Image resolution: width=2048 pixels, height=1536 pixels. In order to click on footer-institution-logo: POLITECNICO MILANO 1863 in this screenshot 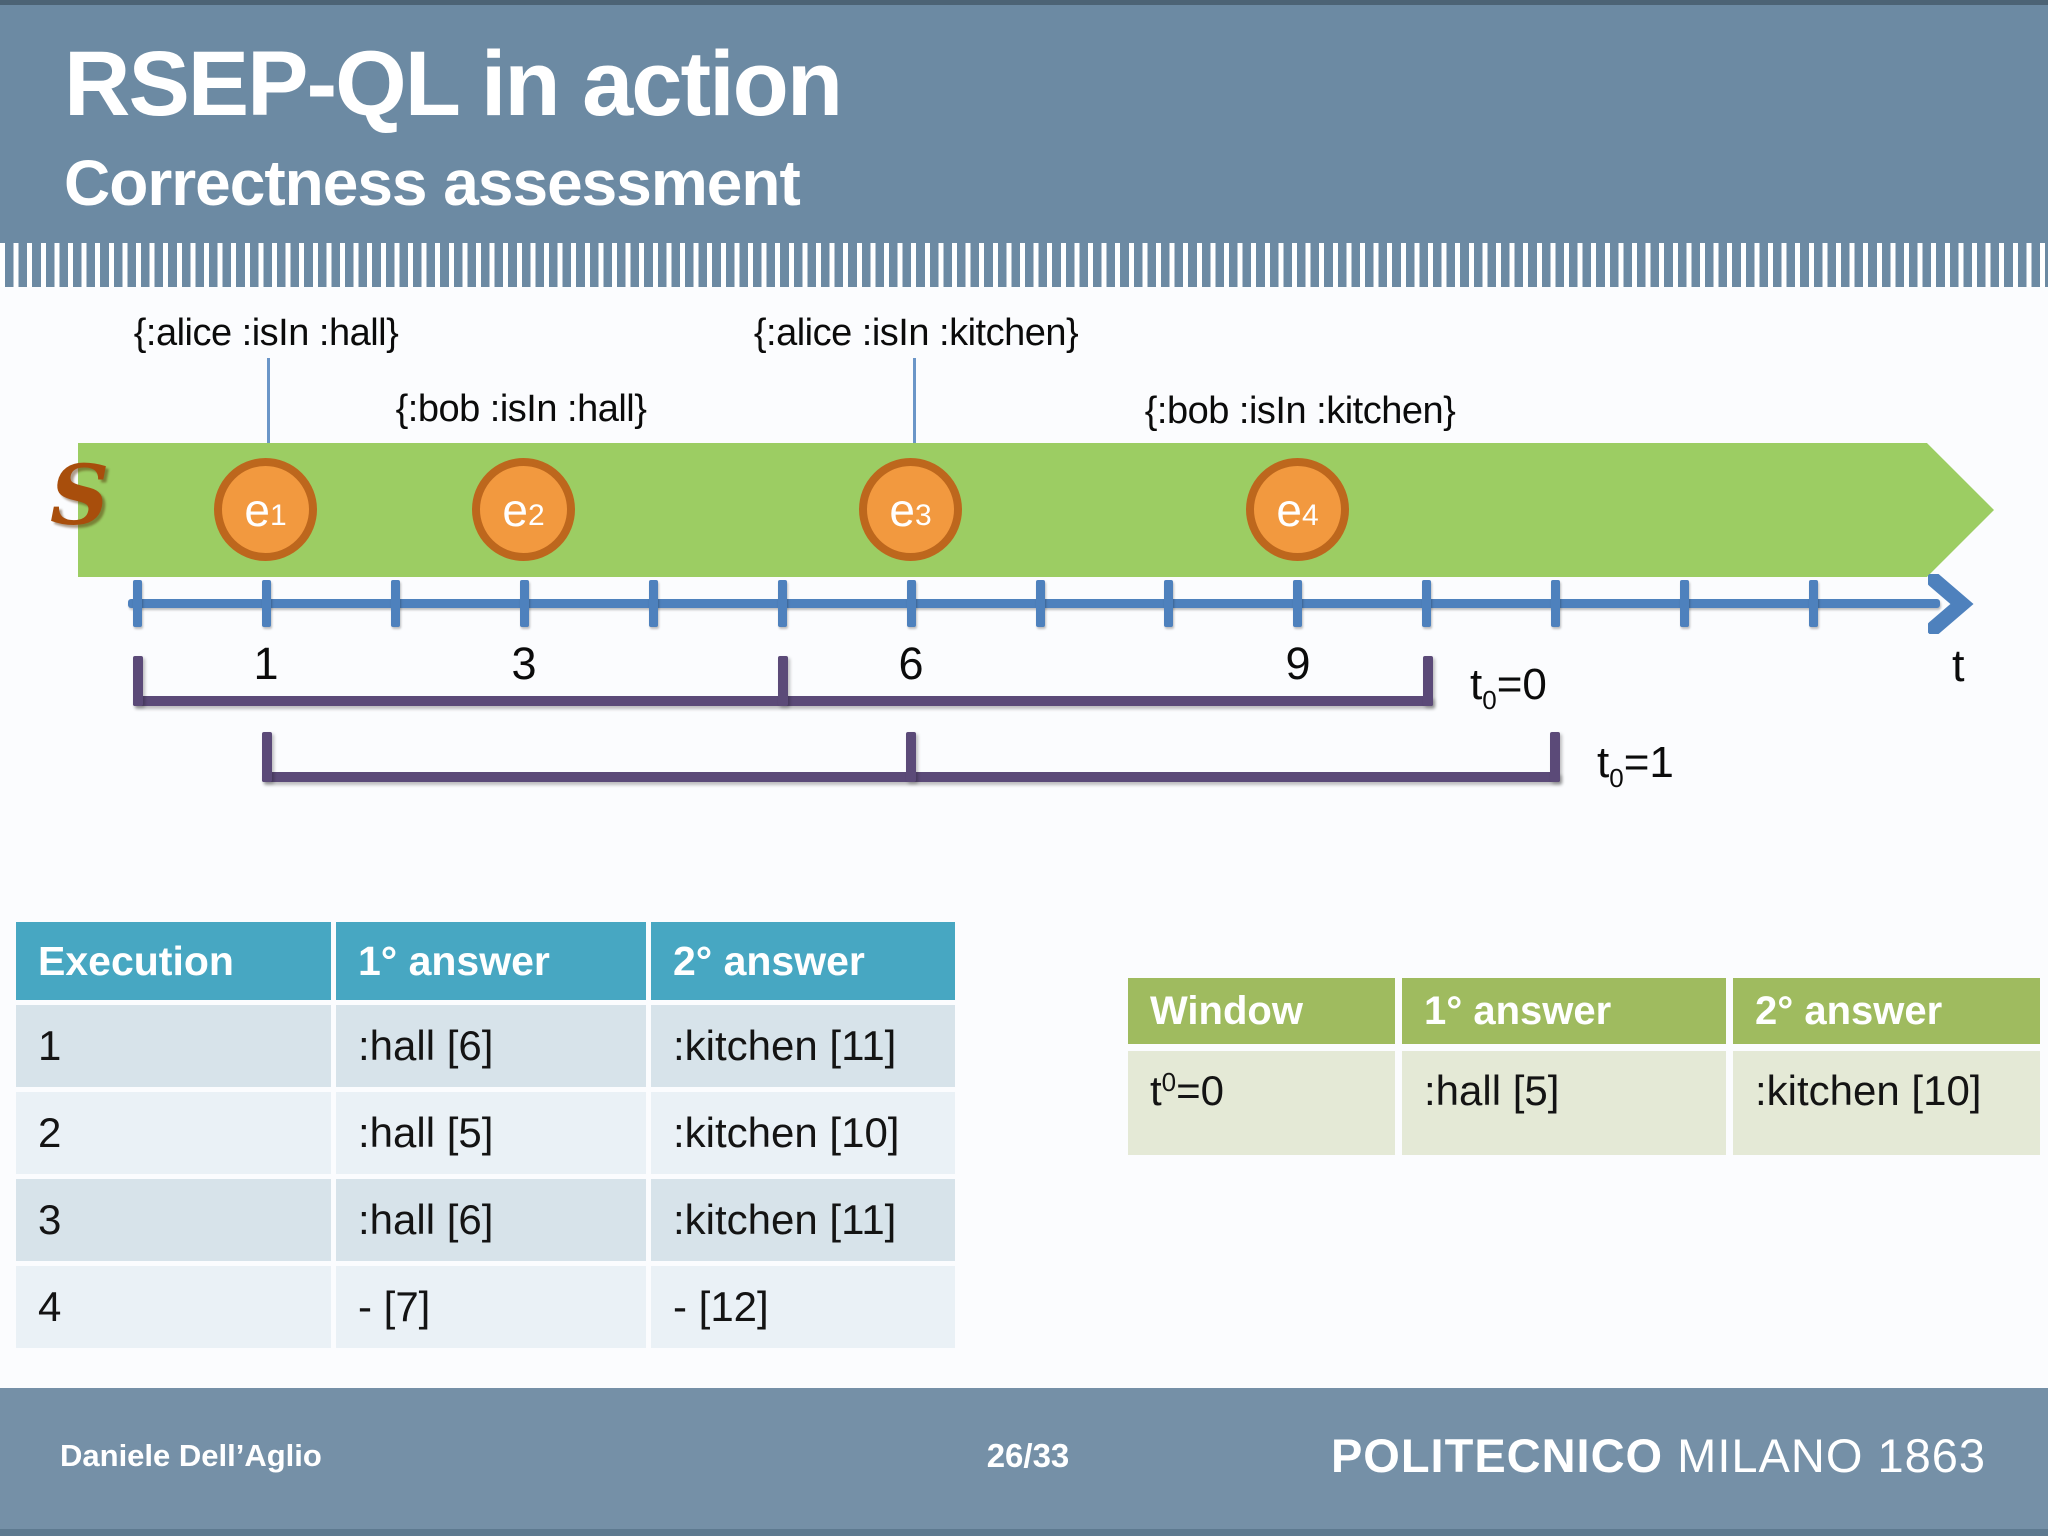, I will do `click(1658, 1455)`.